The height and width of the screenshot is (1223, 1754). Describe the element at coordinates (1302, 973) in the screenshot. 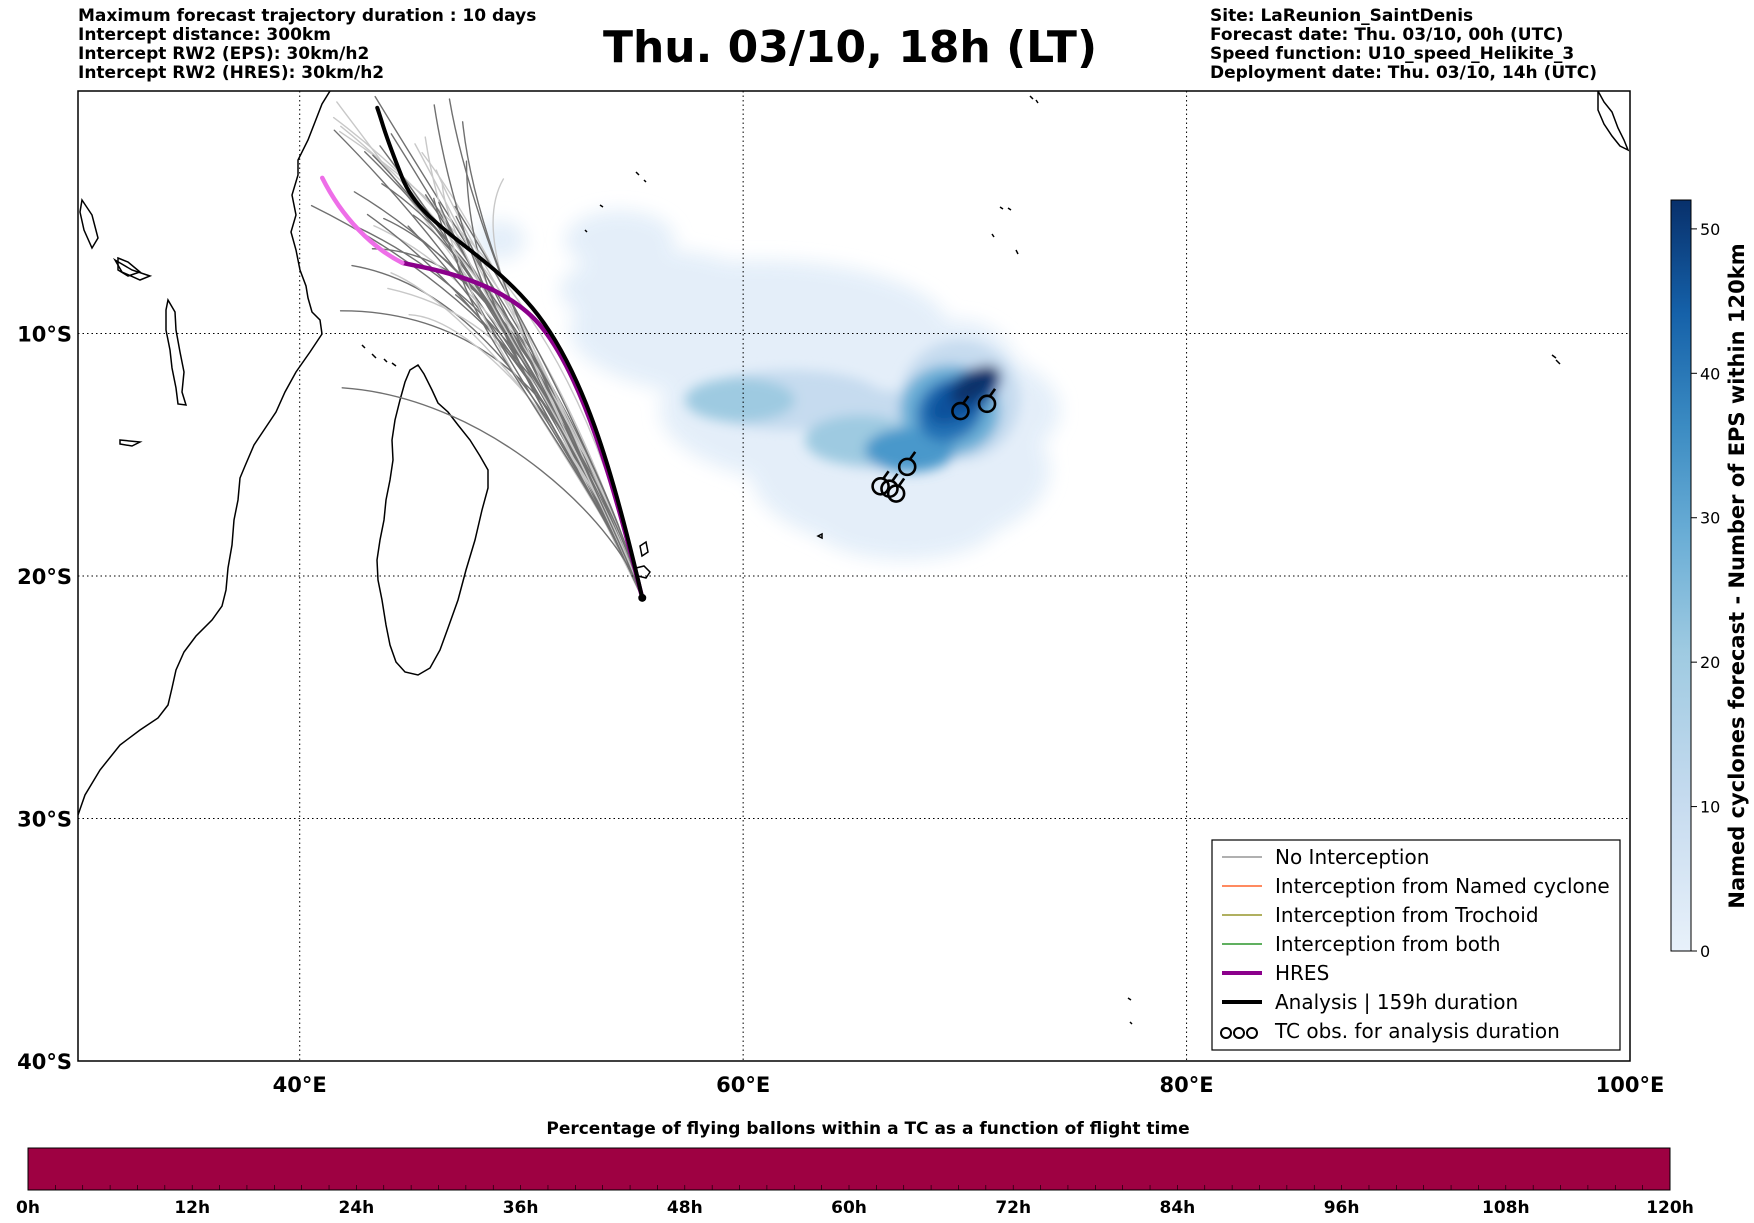

I see `legend-label: HRES` at that location.